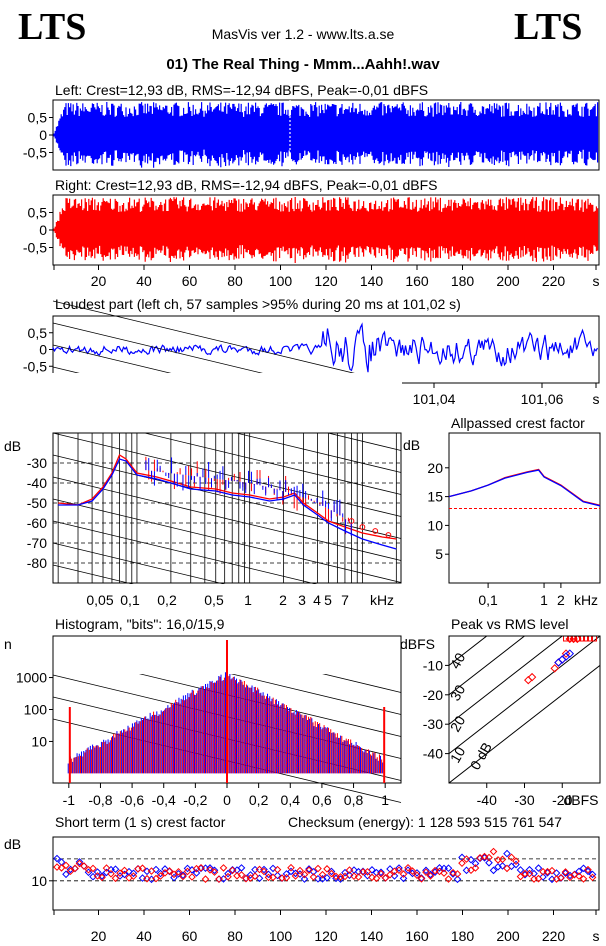 Image resolution: width=606 pixels, height=946 pixels. What do you see at coordinates (190, 936) in the screenshot?
I see `short-crest-xlabel: 60` at bounding box center [190, 936].